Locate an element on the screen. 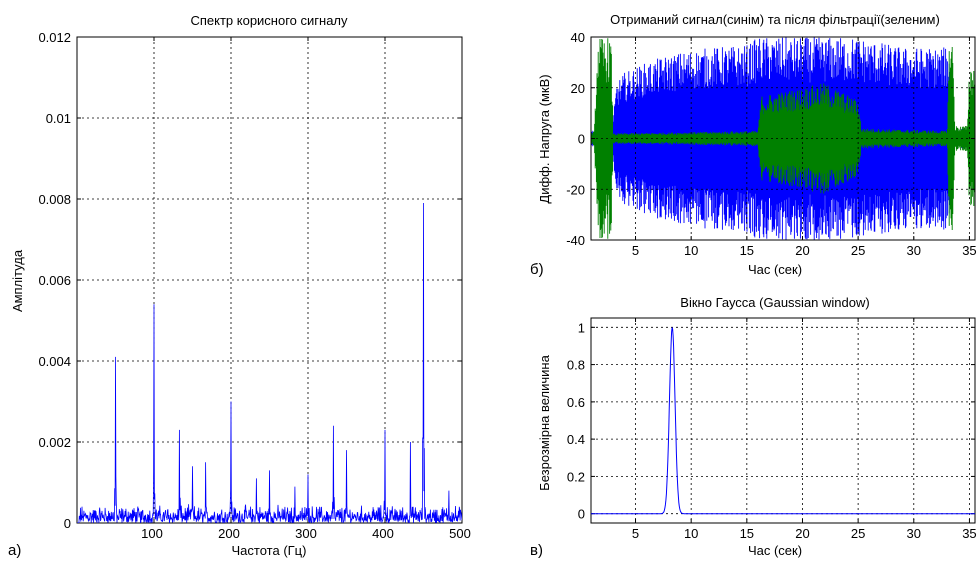 The width and height of the screenshot is (980, 561). signals-ytick-label: 40 is located at coordinates (578, 37).